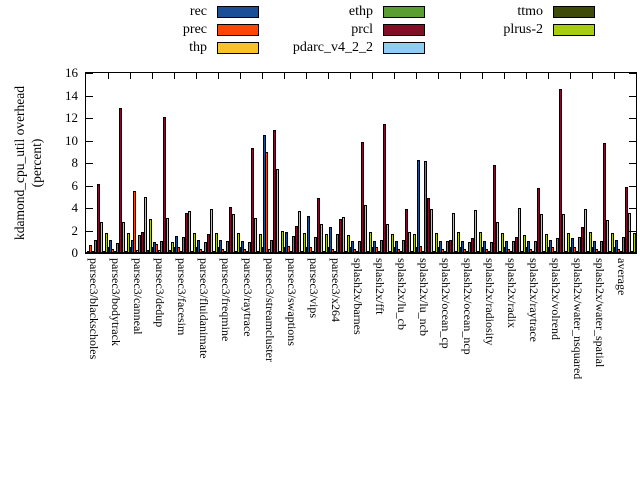 This screenshot has width=640, height=480. I want to click on x-tick-label: splash2x/radix, so click(512, 293).